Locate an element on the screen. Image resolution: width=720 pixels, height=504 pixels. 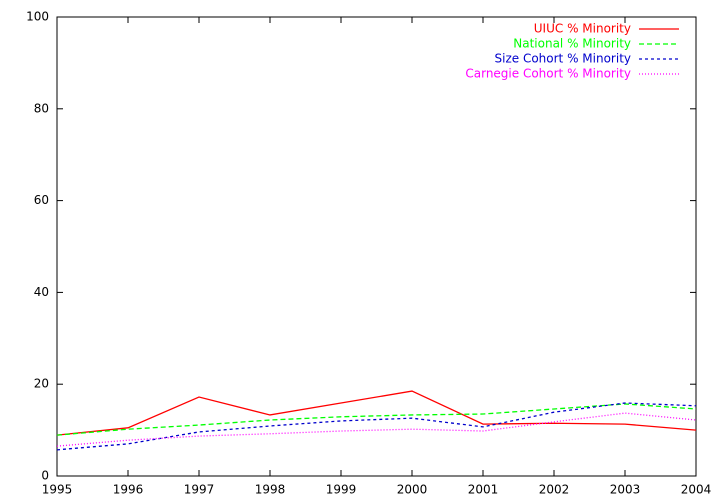
y-tick-label: 100 is located at coordinates (37, 17).